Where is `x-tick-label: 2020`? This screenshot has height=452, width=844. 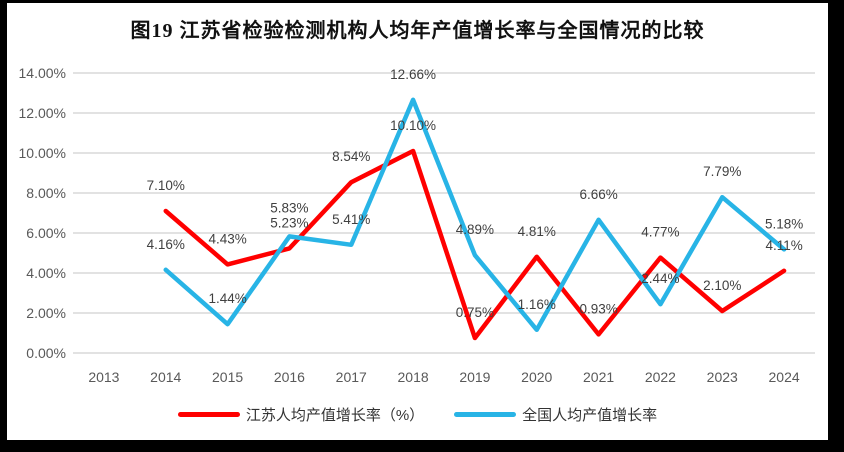
x-tick-label: 2020 is located at coordinates (536, 377).